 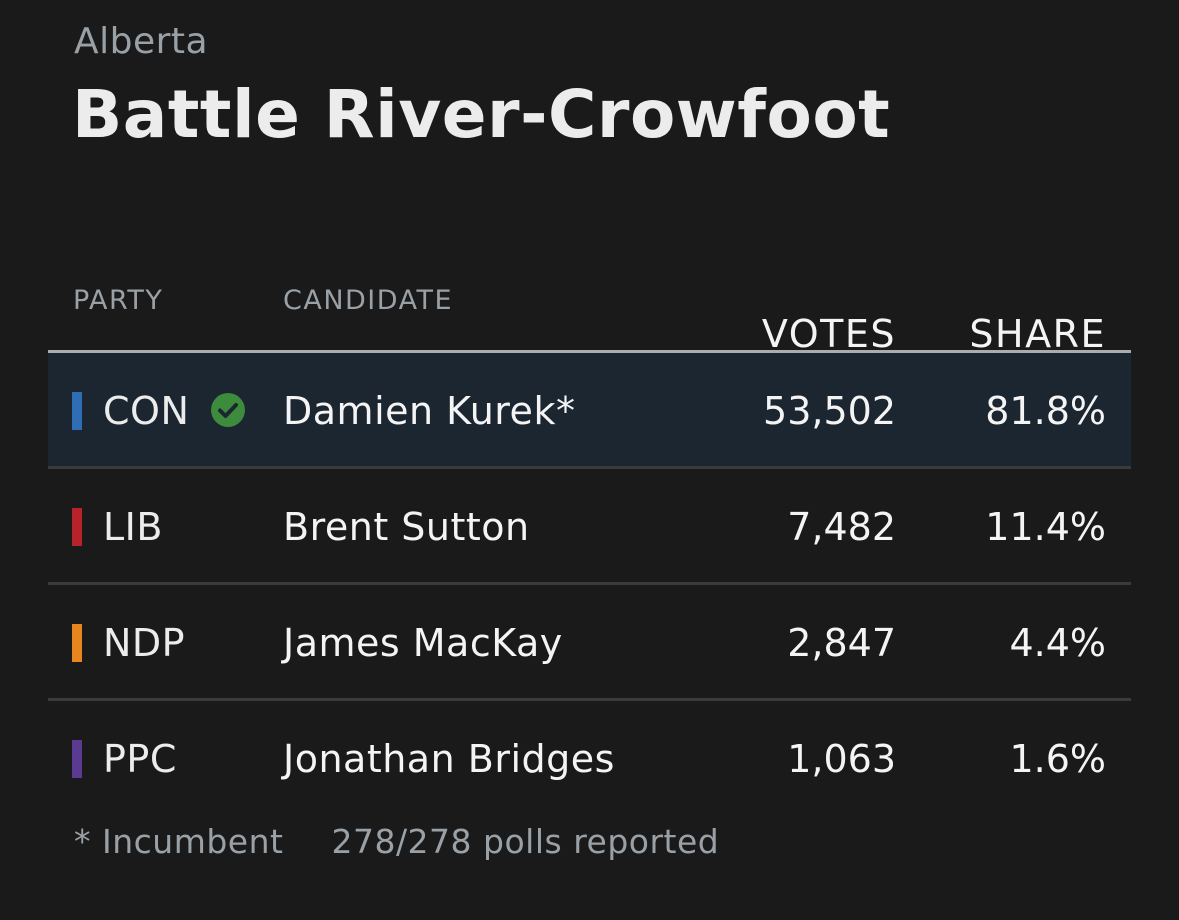 I want to click on vote-share: 4.4%, so click(x=1057, y=643).